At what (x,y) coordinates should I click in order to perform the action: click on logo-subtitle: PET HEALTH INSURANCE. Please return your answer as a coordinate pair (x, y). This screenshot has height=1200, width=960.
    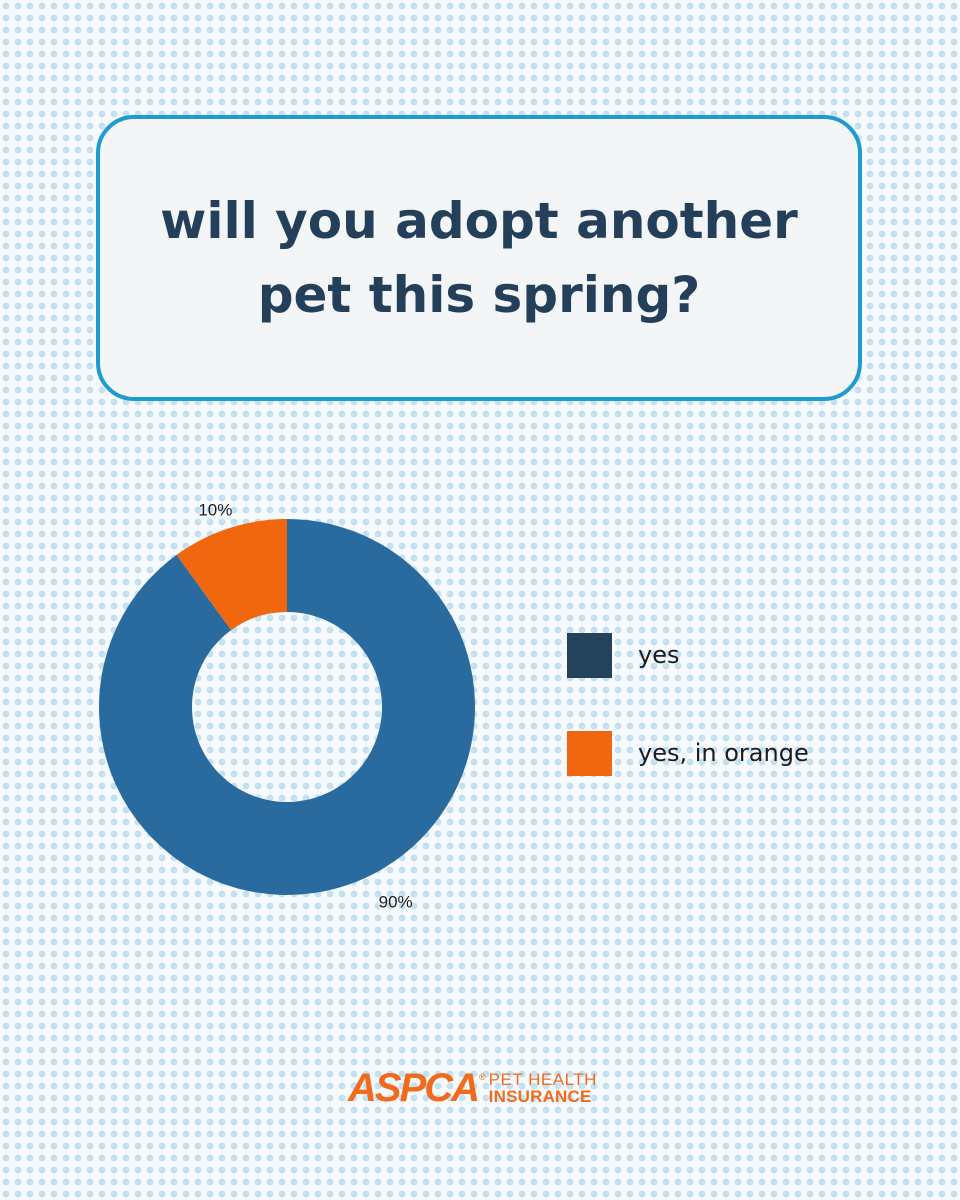
    Looking at the image, I should click on (543, 1088).